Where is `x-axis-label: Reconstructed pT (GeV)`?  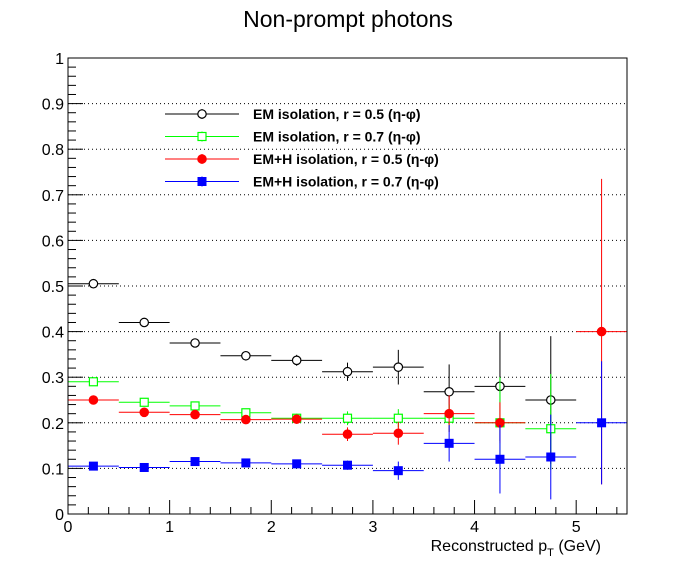 x-axis-label: Reconstructed pT (GeV) is located at coordinates (516, 548).